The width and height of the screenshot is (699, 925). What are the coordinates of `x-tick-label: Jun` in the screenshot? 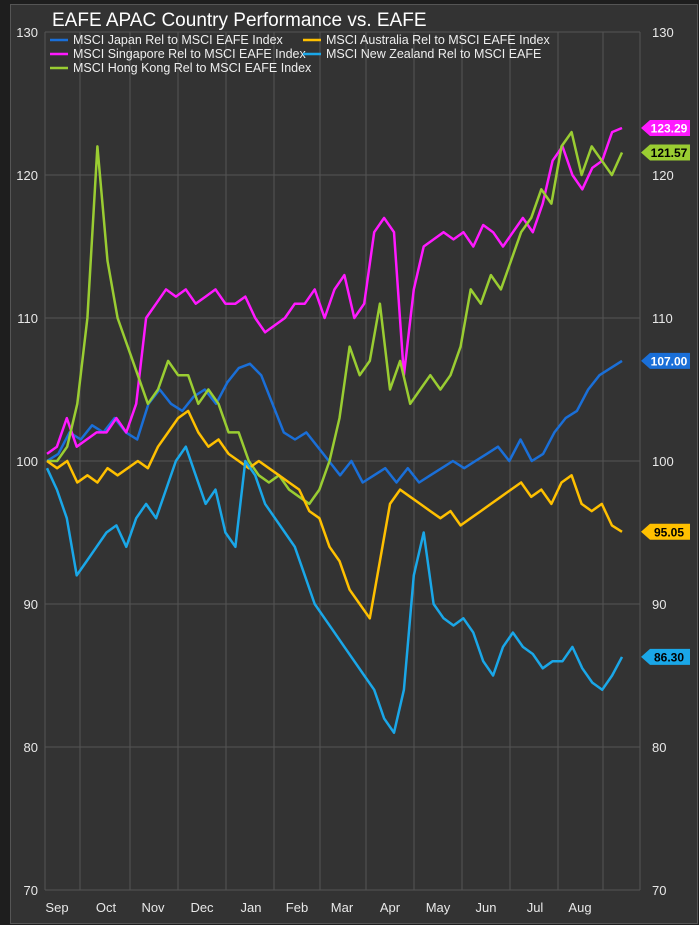 It's located at (486, 907).